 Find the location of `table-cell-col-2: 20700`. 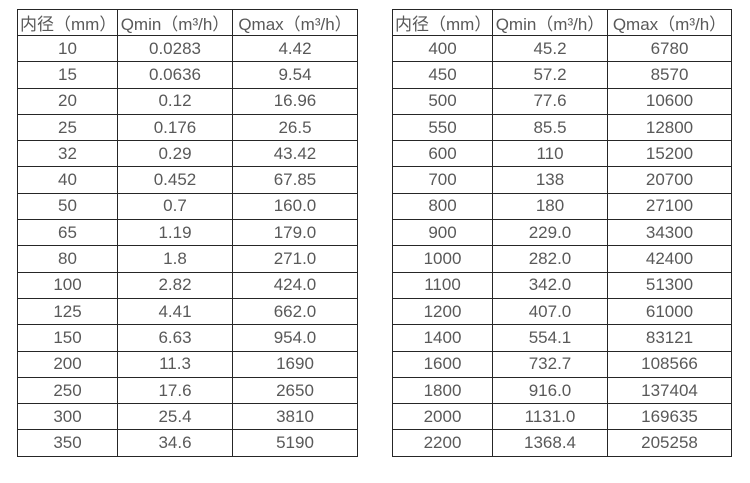

table-cell-col-2: 20700 is located at coordinates (669, 180).